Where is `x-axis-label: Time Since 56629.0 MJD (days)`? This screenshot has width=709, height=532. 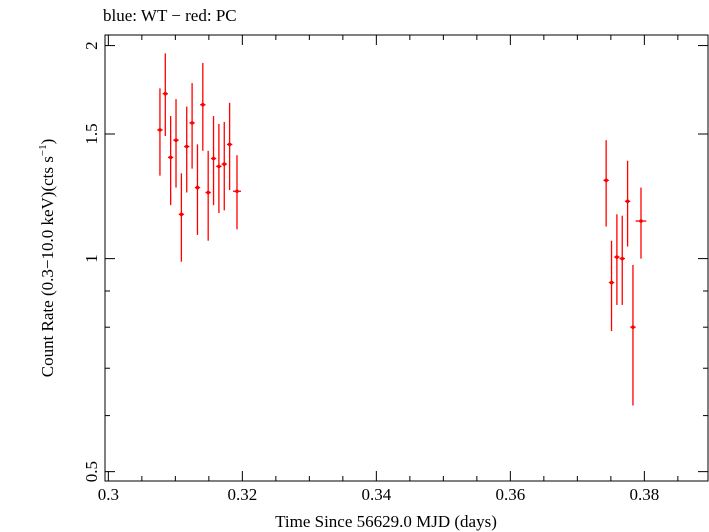
x-axis-label: Time Since 56629.0 MJD (days) is located at coordinates (386, 521).